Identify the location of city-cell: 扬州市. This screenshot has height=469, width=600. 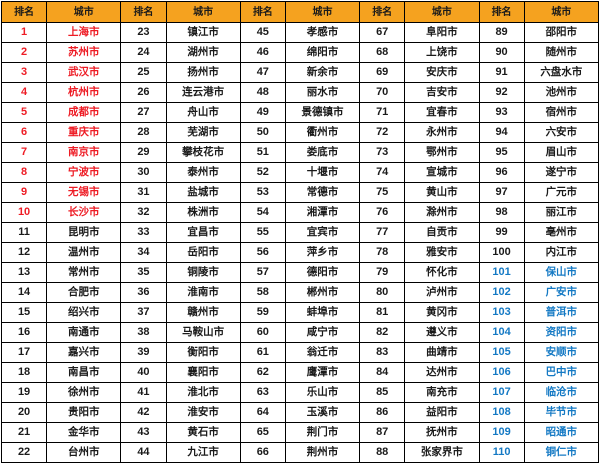
(203, 72).